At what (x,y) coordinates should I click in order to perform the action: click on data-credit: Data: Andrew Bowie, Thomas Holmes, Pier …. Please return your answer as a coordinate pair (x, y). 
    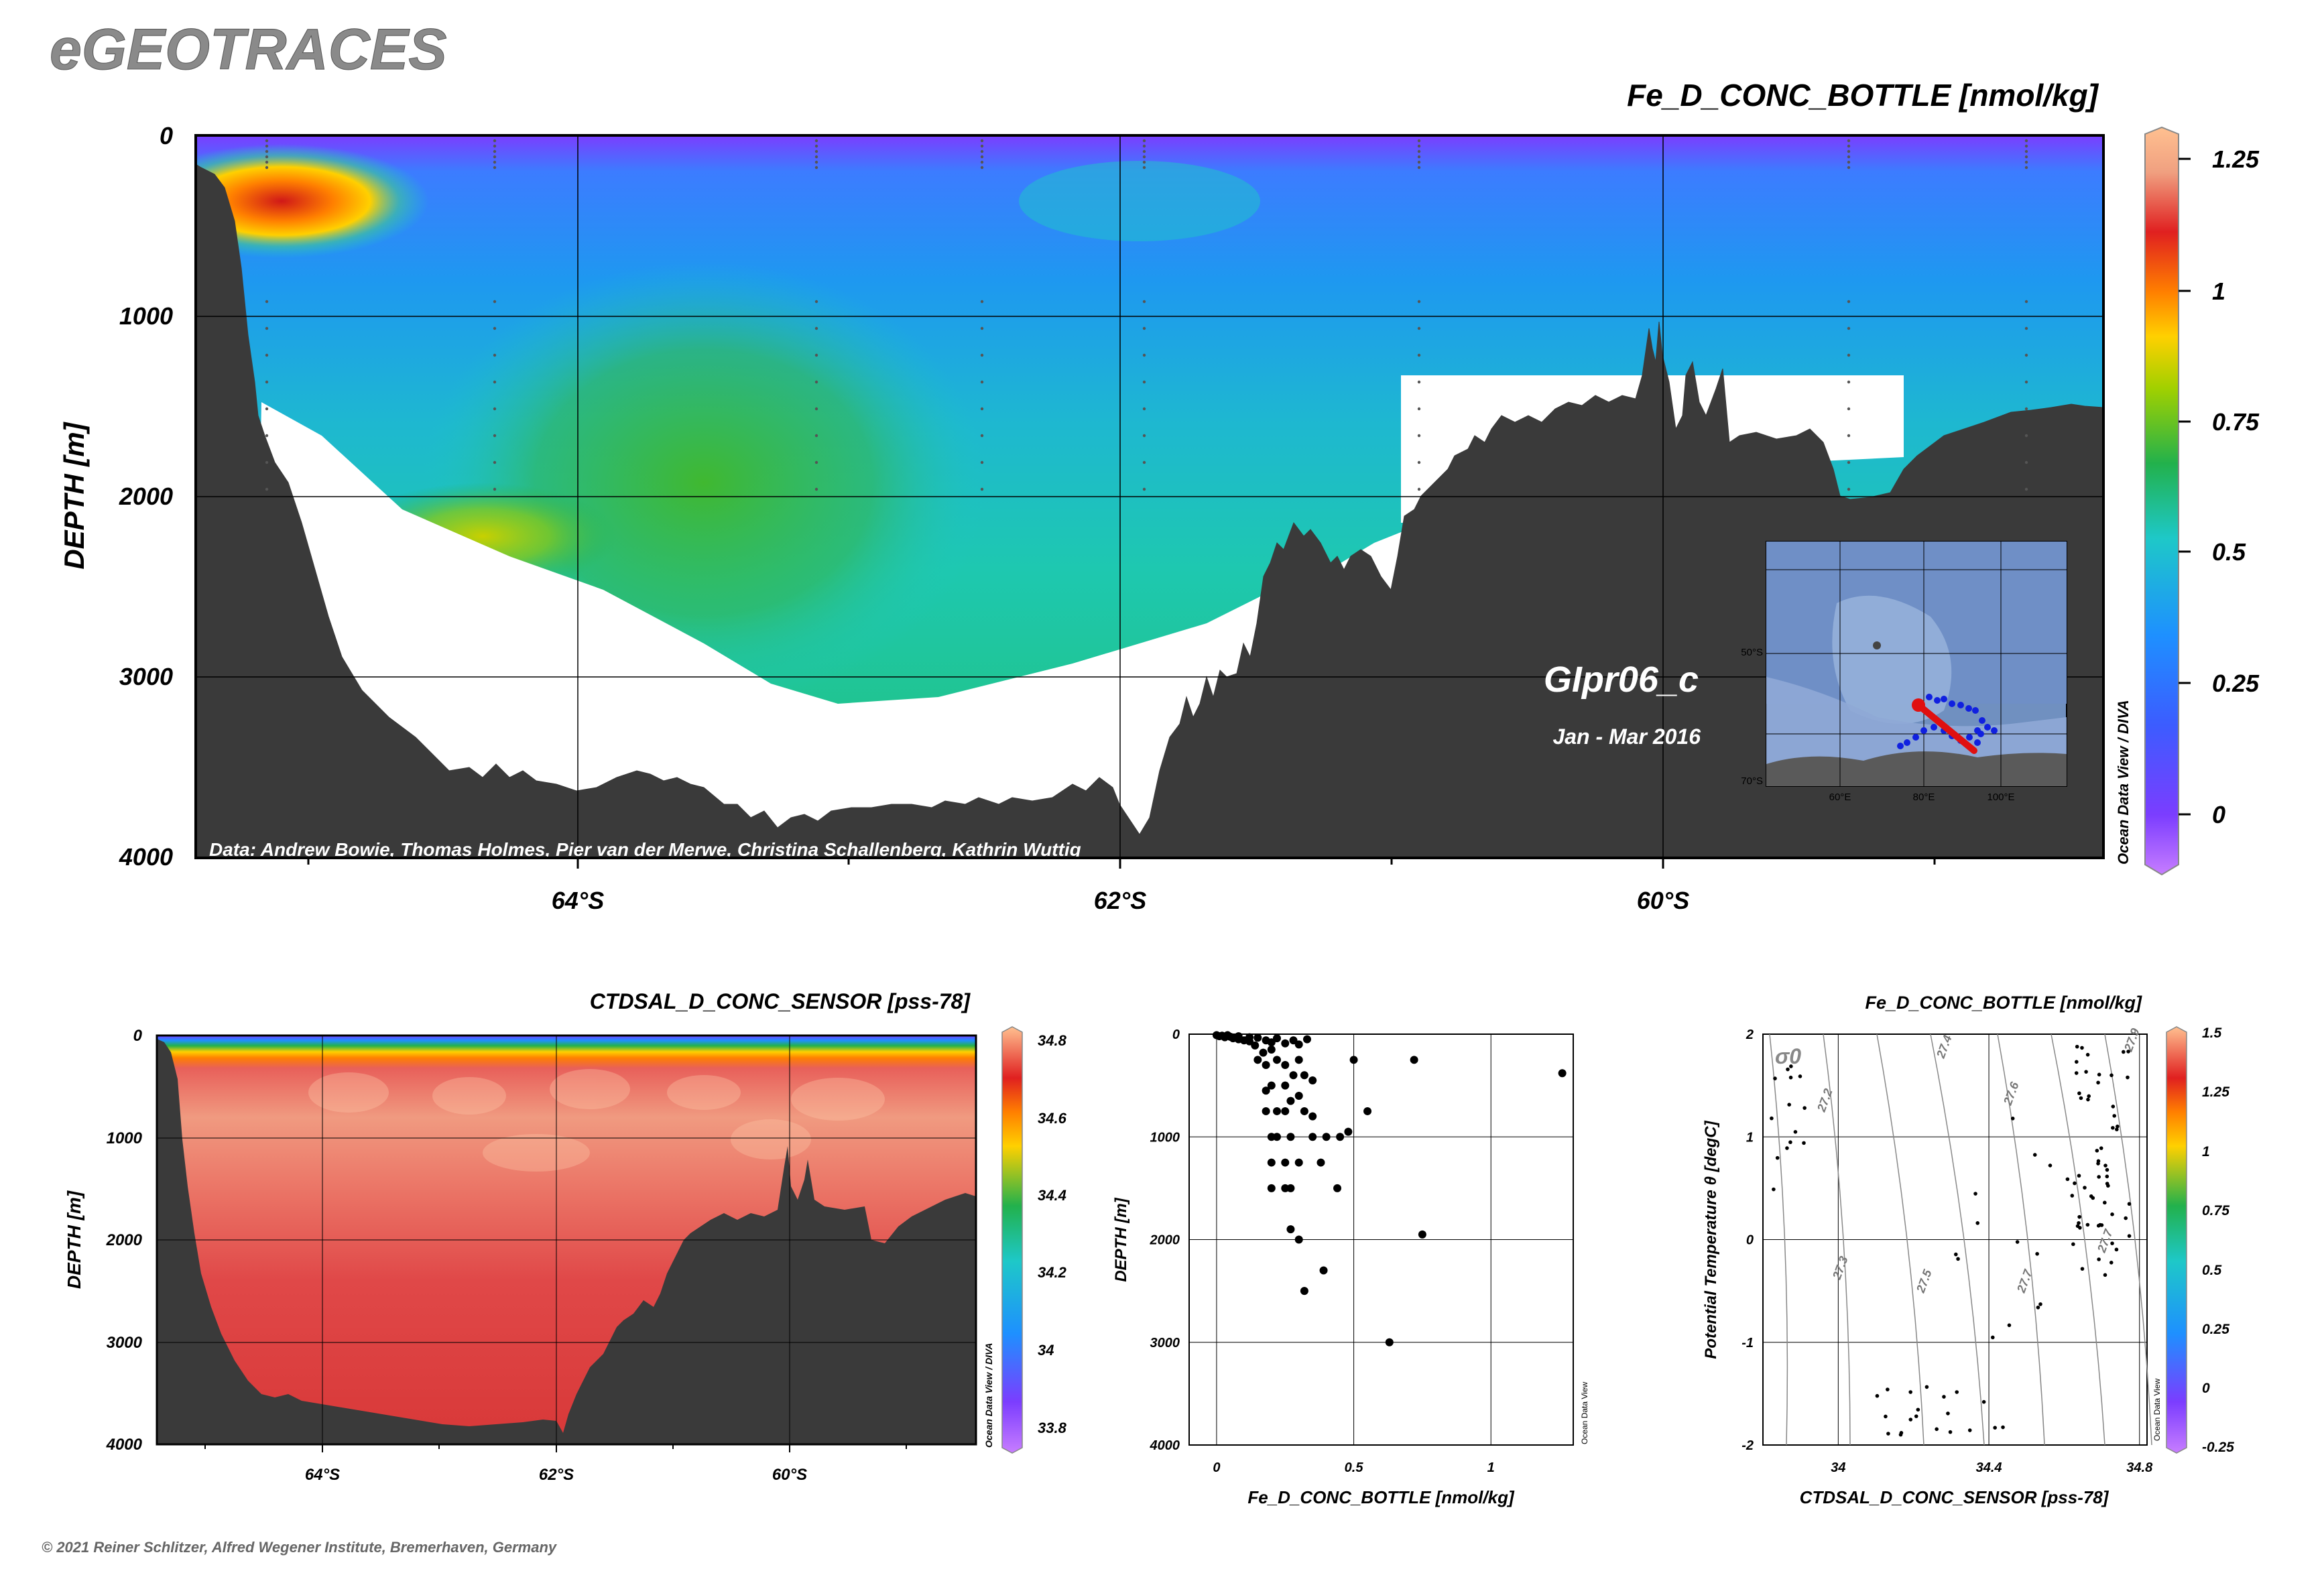
    Looking at the image, I should click on (645, 849).